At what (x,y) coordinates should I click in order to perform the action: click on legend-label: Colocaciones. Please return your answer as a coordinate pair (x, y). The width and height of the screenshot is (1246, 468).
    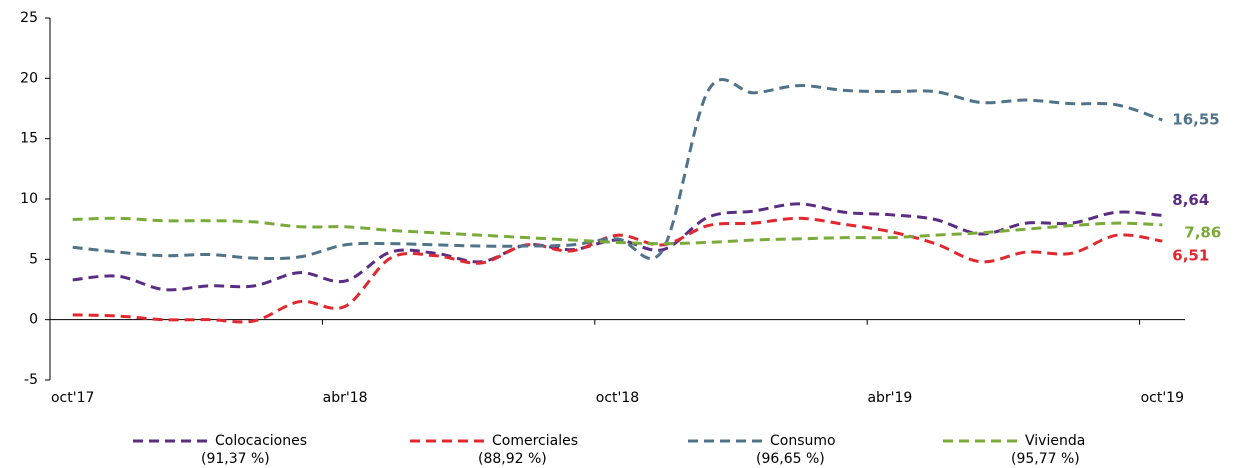
    Looking at the image, I should click on (261, 441).